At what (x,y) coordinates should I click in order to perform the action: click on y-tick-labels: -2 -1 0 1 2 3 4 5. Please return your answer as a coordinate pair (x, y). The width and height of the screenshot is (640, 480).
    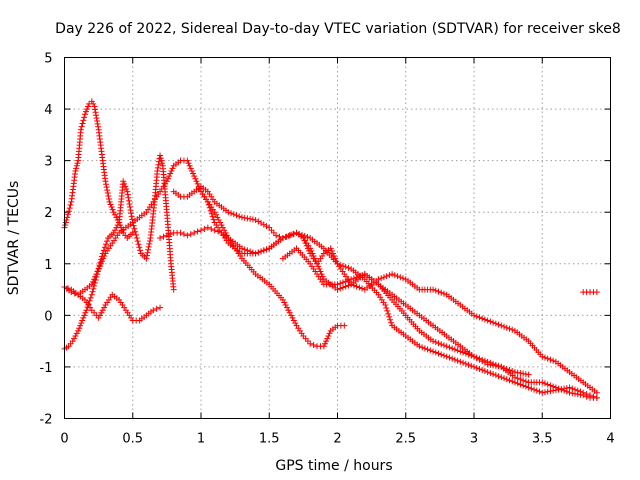
    Looking at the image, I should click on (46, 240).